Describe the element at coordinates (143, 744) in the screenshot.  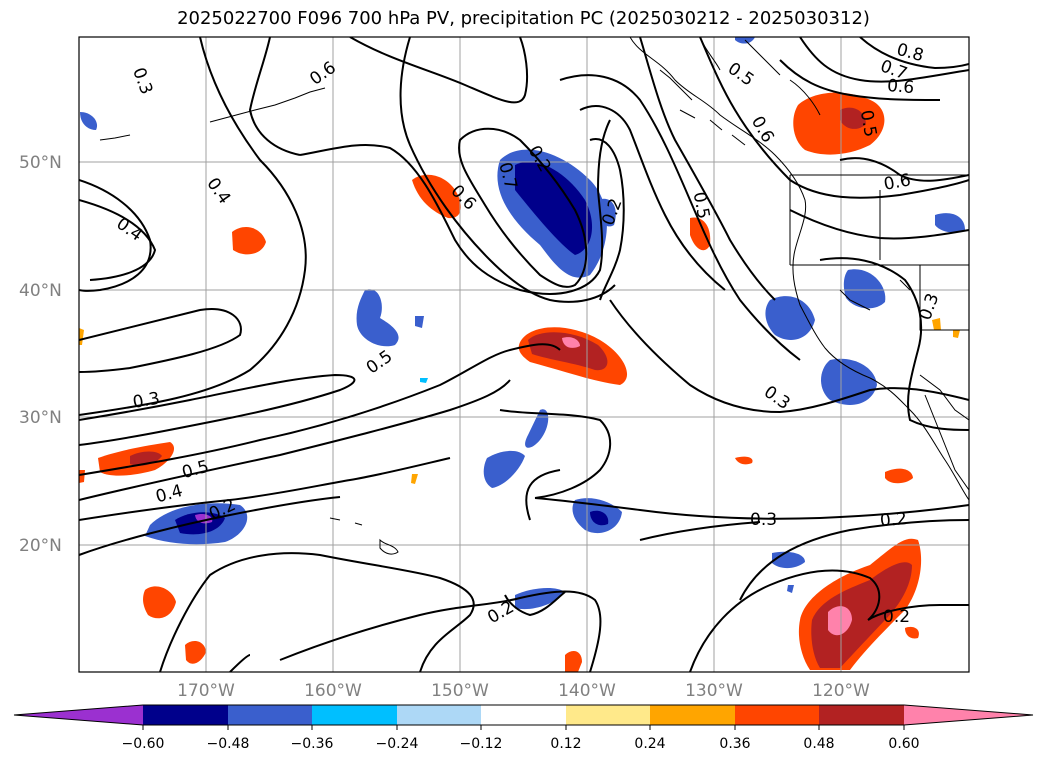
I see `colorbar-tick-label: −0.60` at that location.